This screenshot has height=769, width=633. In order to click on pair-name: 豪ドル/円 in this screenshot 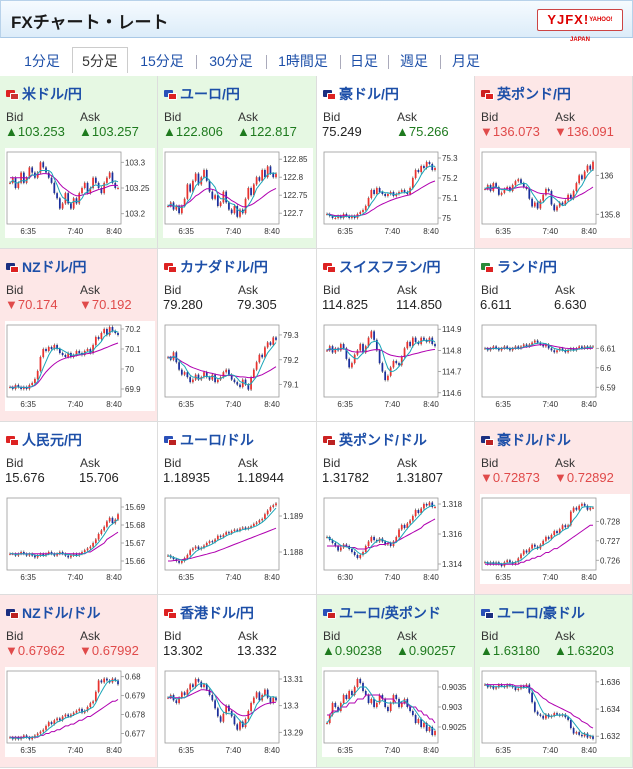, I will do `click(361, 94)`.